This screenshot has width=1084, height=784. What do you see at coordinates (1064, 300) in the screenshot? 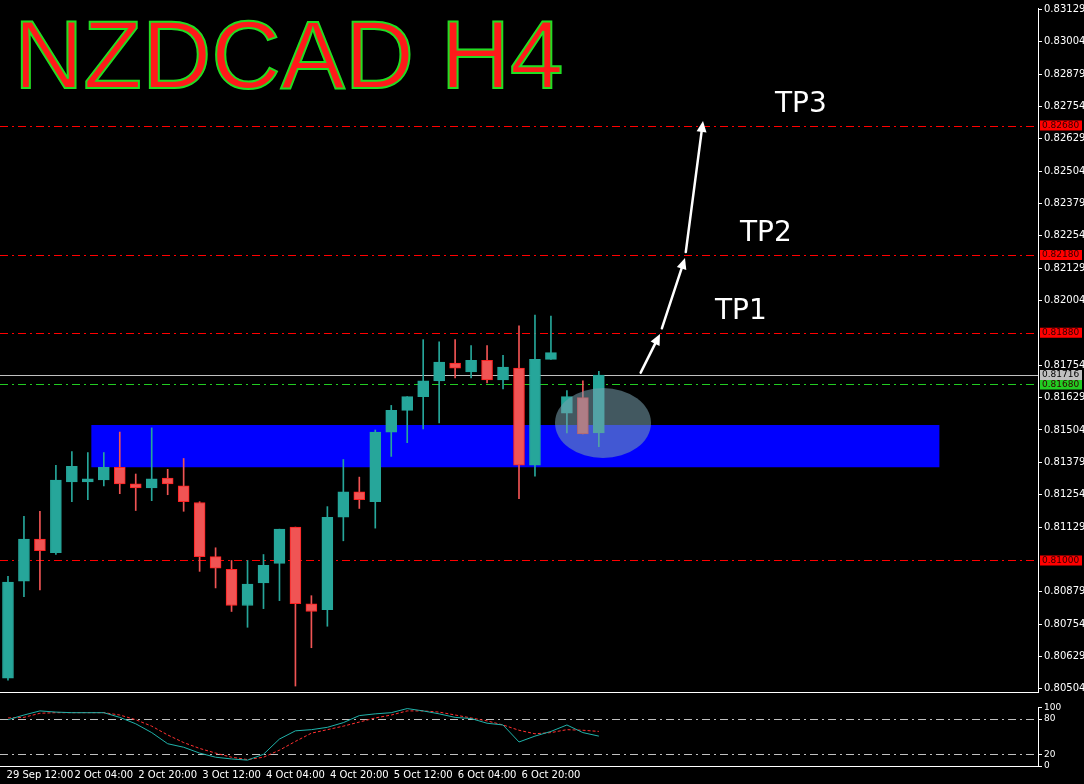
I see `y-tick-label: 0.82004` at bounding box center [1064, 300].